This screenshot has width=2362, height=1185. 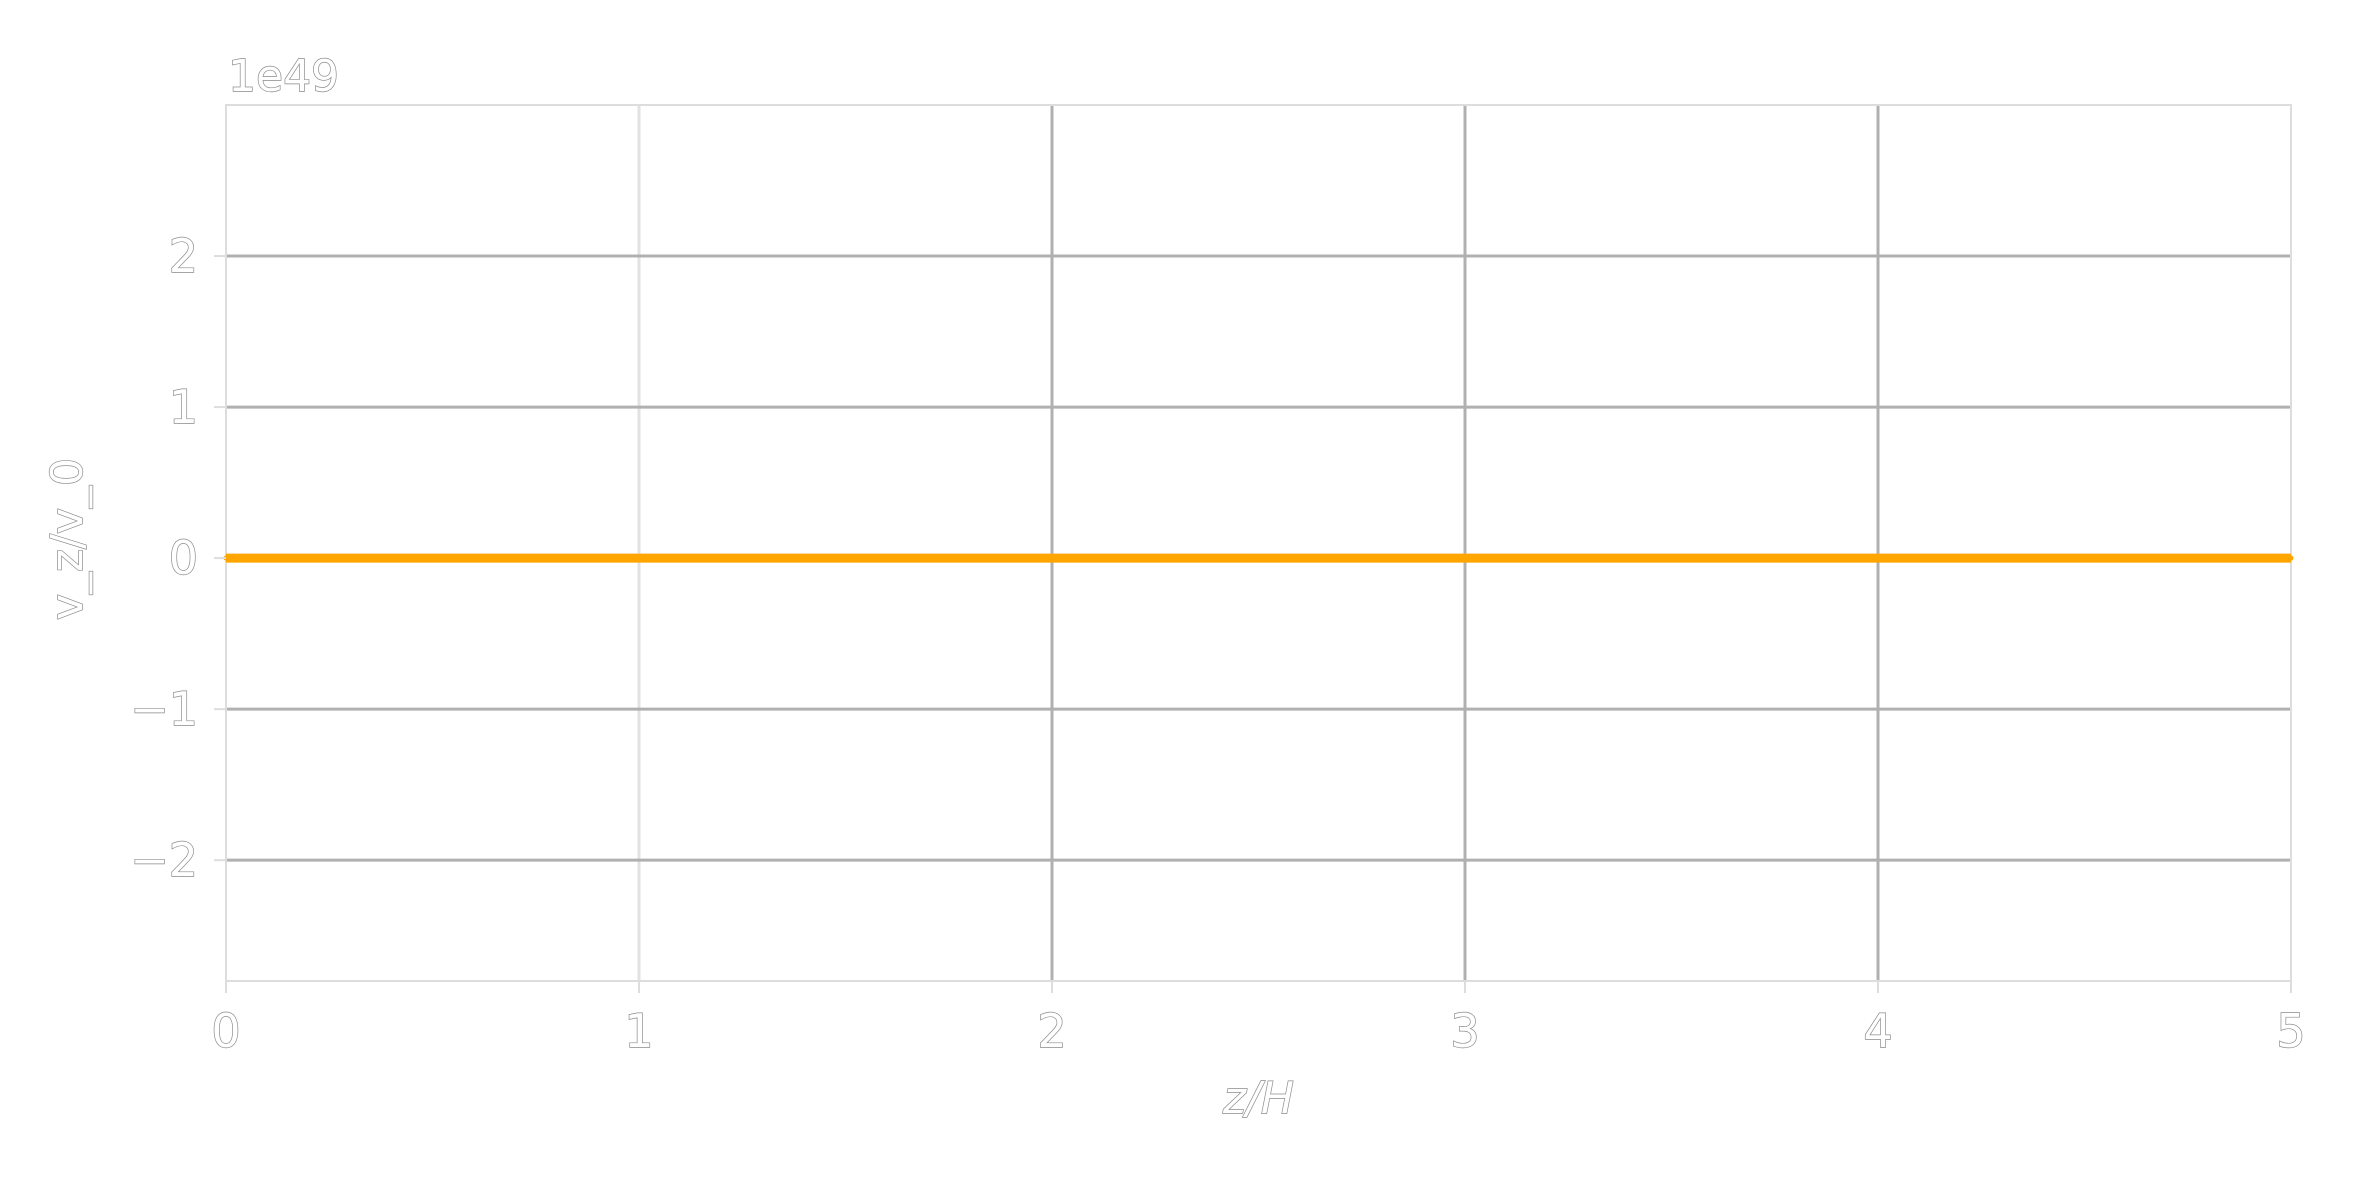 I want to click on x-tick-label: 5, so click(x=2290, y=1031).